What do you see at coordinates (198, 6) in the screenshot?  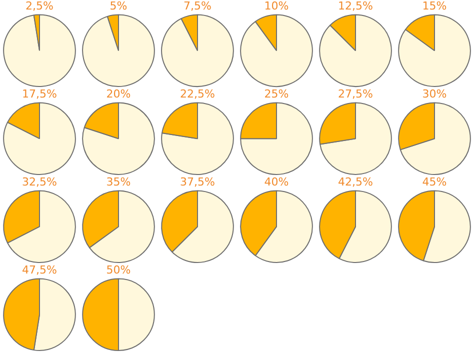 I see `chart-title: 7,5%` at bounding box center [198, 6].